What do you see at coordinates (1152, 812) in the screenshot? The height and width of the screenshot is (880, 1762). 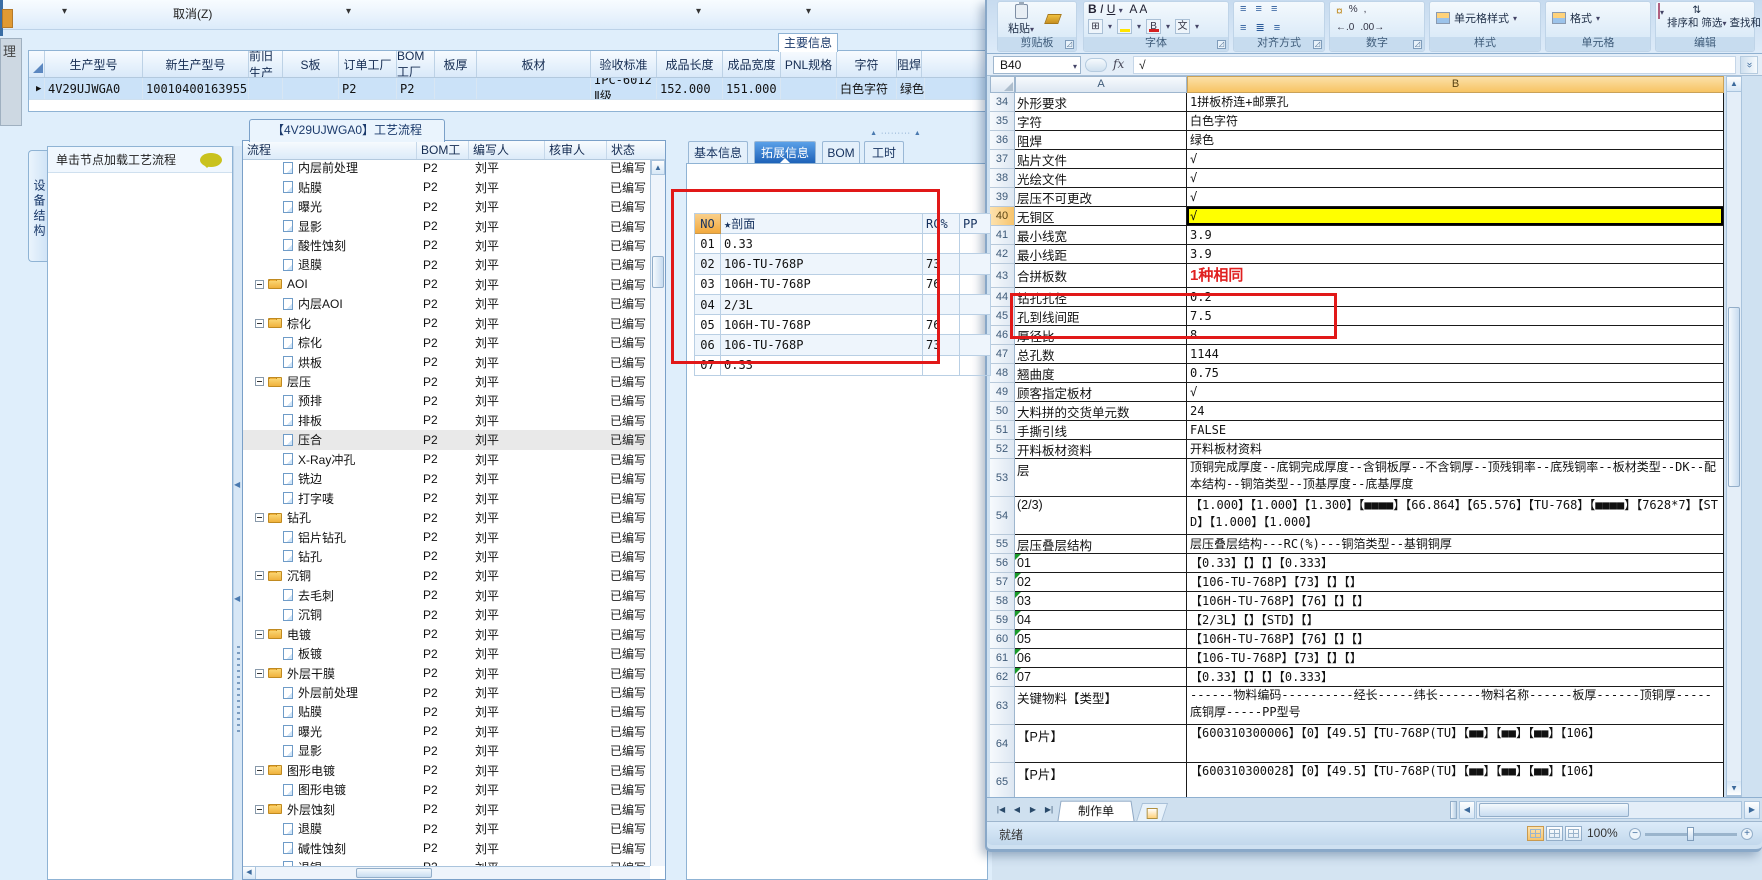 I see `insert-sheet-icon` at bounding box center [1152, 812].